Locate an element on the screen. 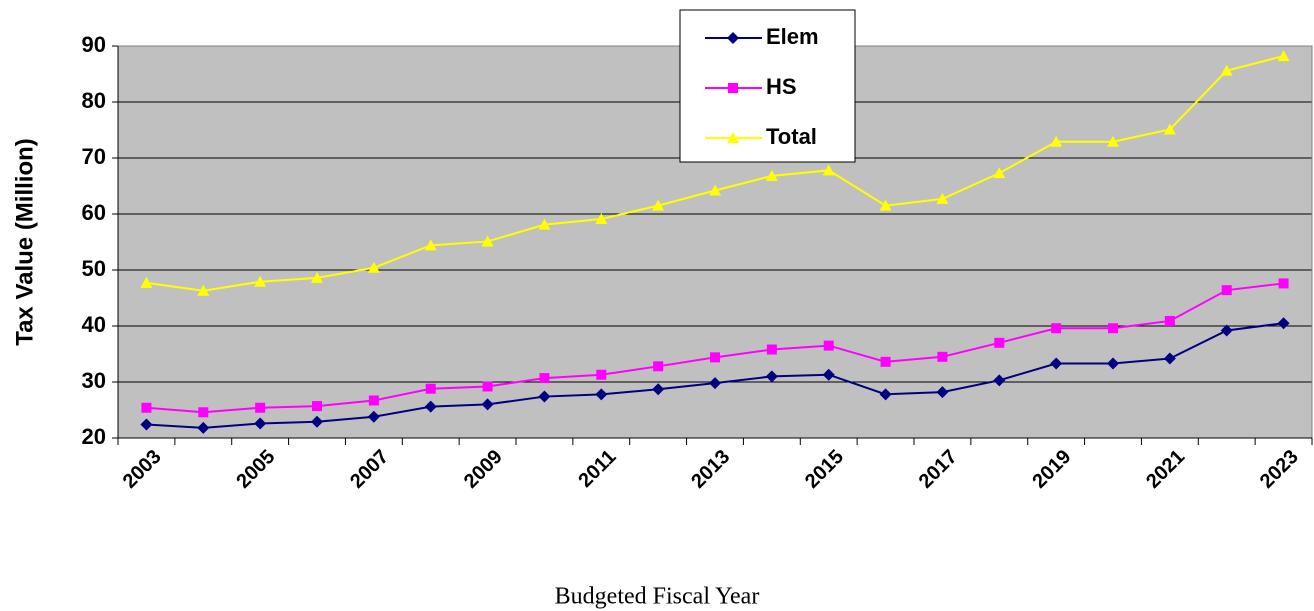 The image size is (1314, 611). x-tick-label: 2009 is located at coordinates (483, 469).